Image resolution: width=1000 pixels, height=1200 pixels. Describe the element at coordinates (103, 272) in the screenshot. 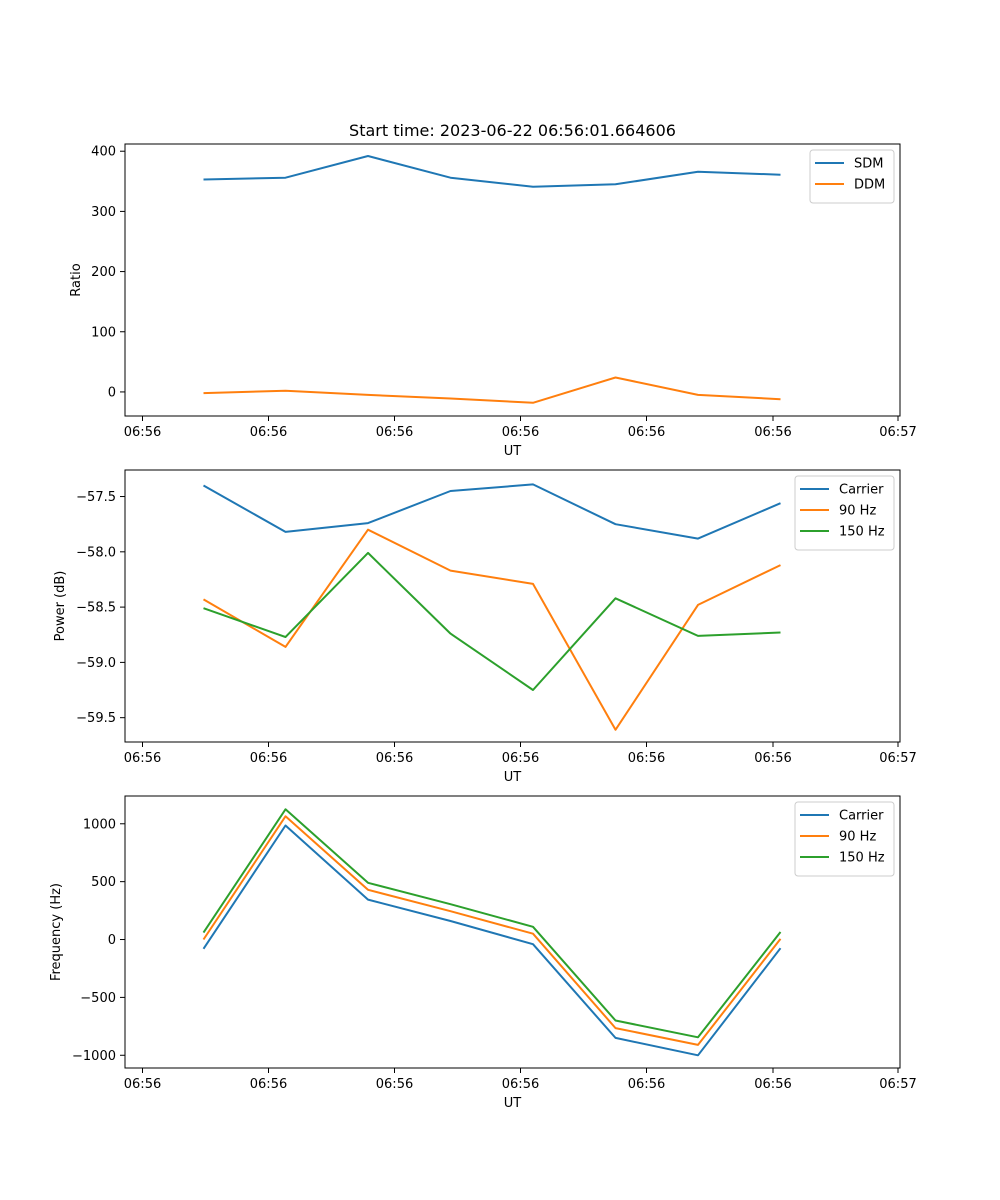

I see `y-tick-label: 200` at that location.